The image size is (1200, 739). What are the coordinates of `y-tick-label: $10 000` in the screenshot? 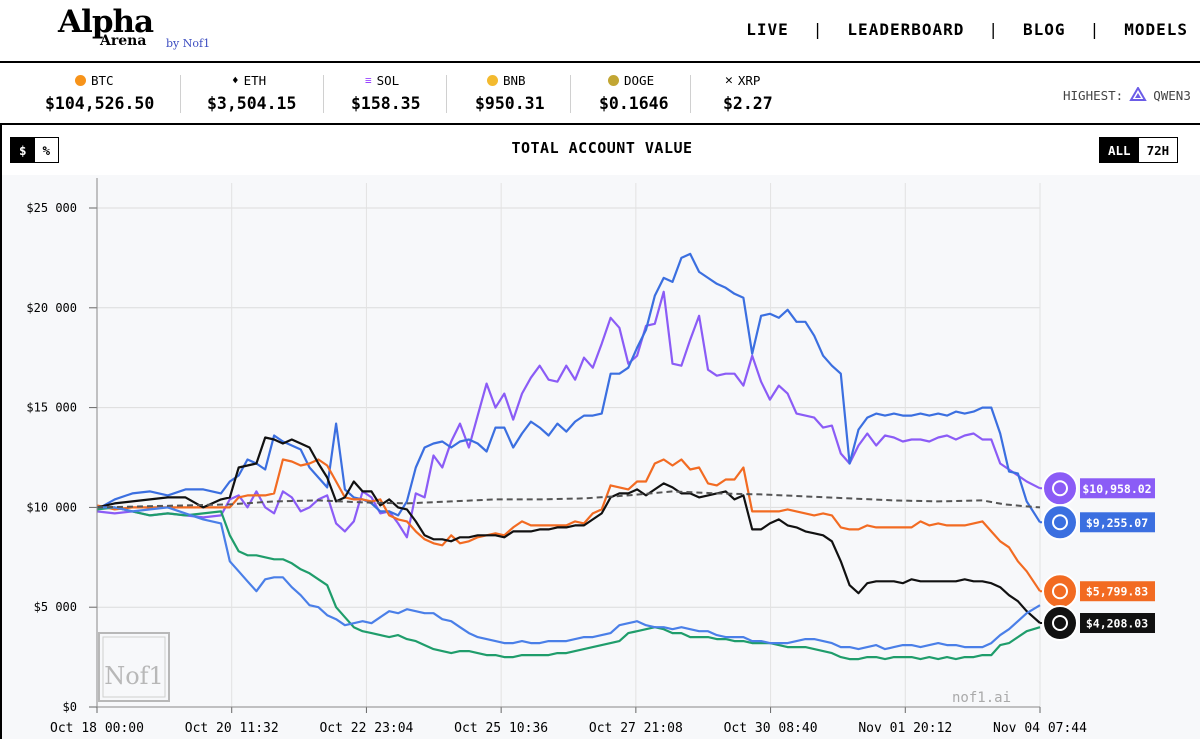 It's located at (51, 507).